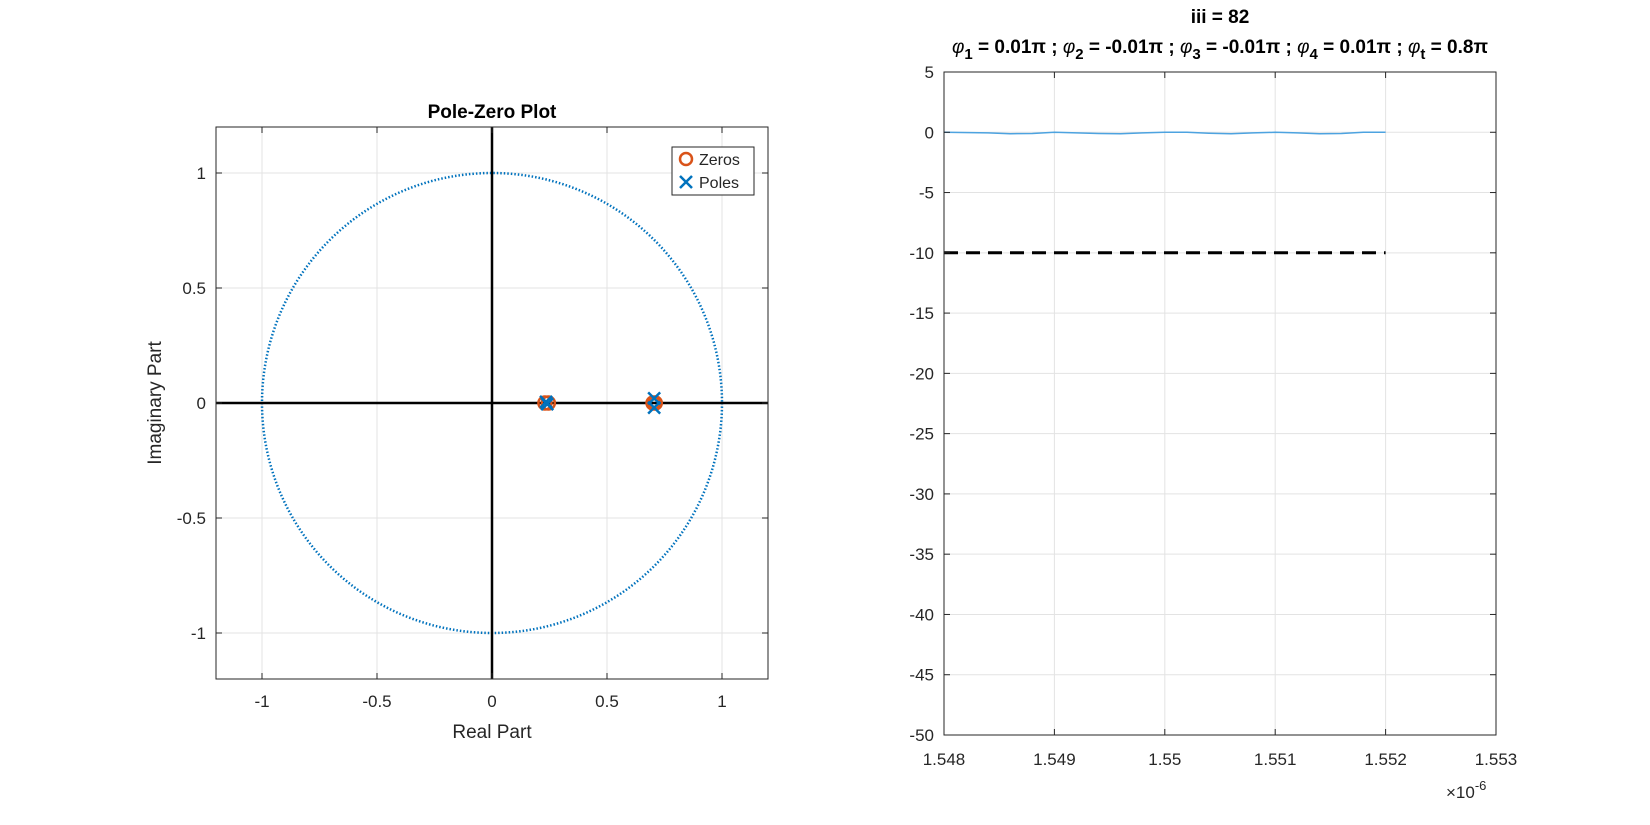  What do you see at coordinates (921, 373) in the screenshot?
I see `lc-y-tick-label: -20` at bounding box center [921, 373].